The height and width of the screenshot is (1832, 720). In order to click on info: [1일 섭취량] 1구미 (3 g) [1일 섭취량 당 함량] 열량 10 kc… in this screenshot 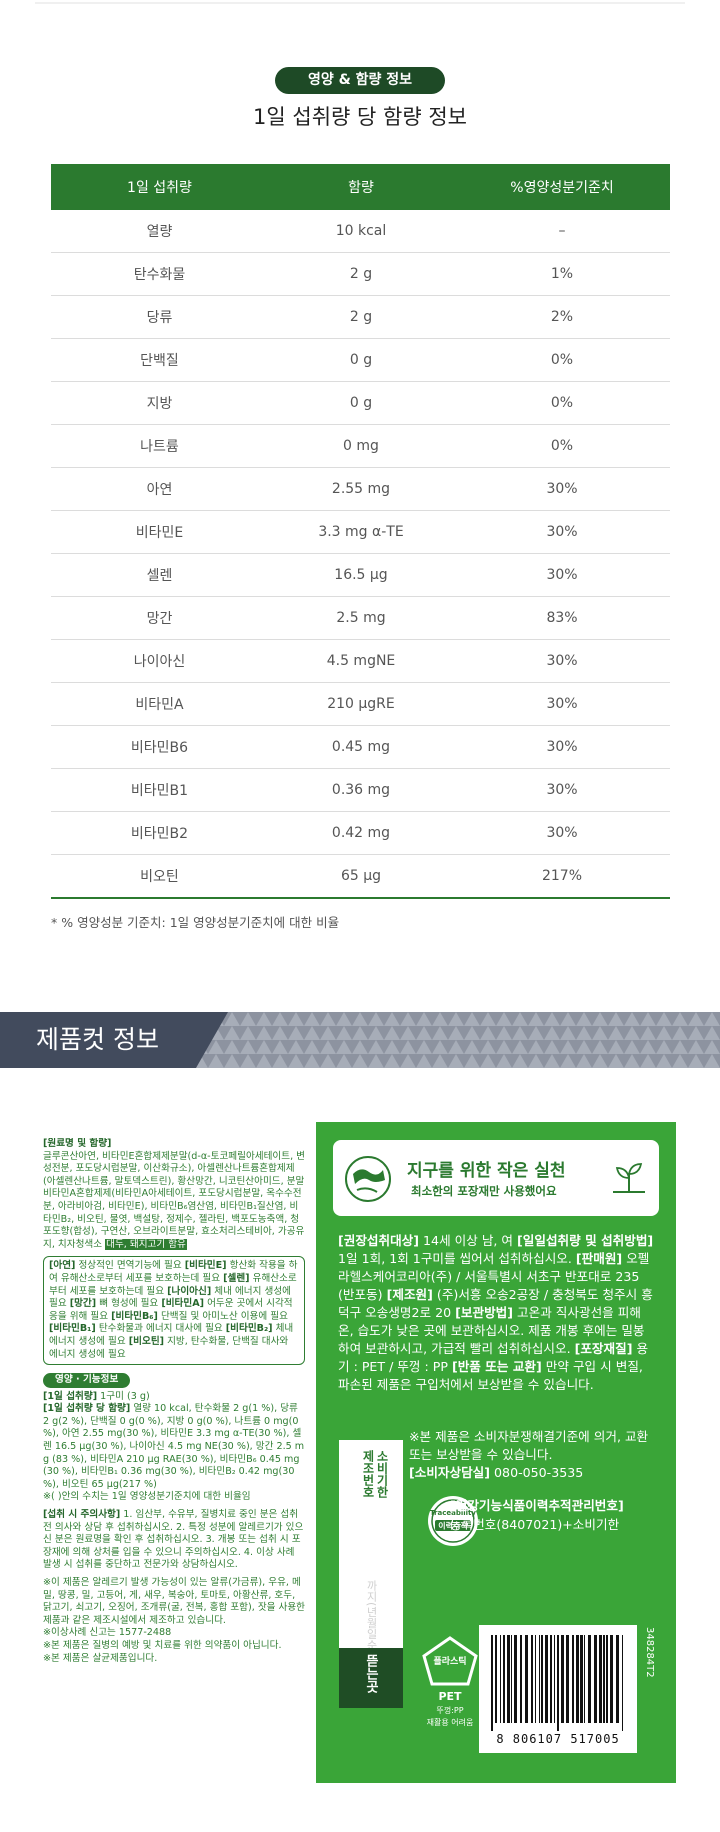, I will do `click(174, 1447)`.